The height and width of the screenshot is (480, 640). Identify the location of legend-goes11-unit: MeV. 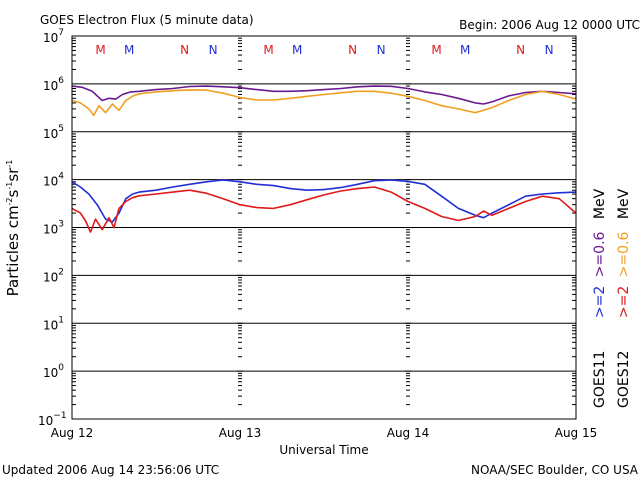
(600, 203).